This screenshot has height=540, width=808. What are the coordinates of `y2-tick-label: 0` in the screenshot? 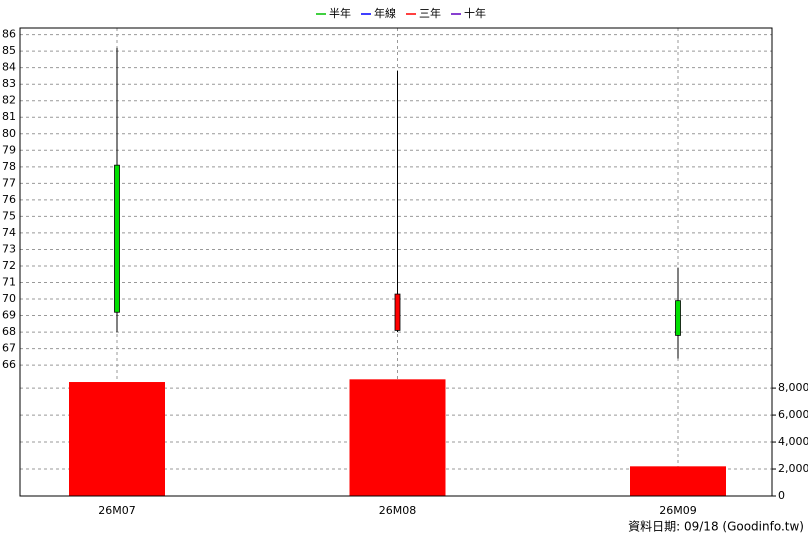 It's located at (781, 495).